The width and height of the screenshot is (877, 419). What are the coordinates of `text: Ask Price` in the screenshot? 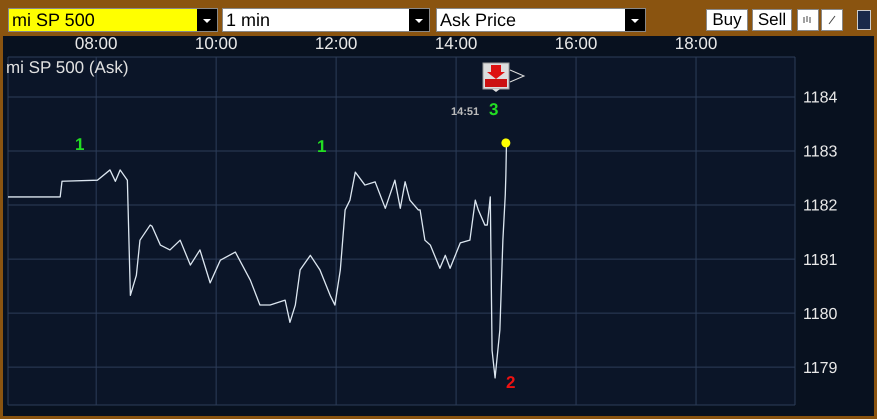 It's located at (541, 20).